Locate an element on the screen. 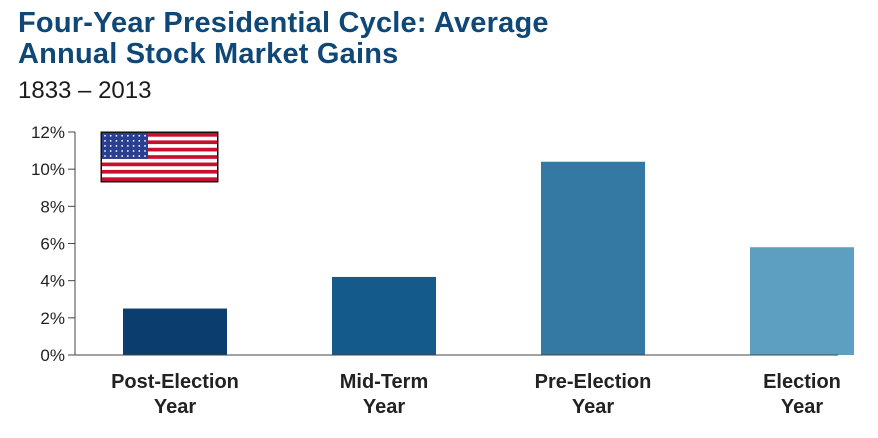  x-tick-label: Mid-Term is located at coordinates (384, 382).